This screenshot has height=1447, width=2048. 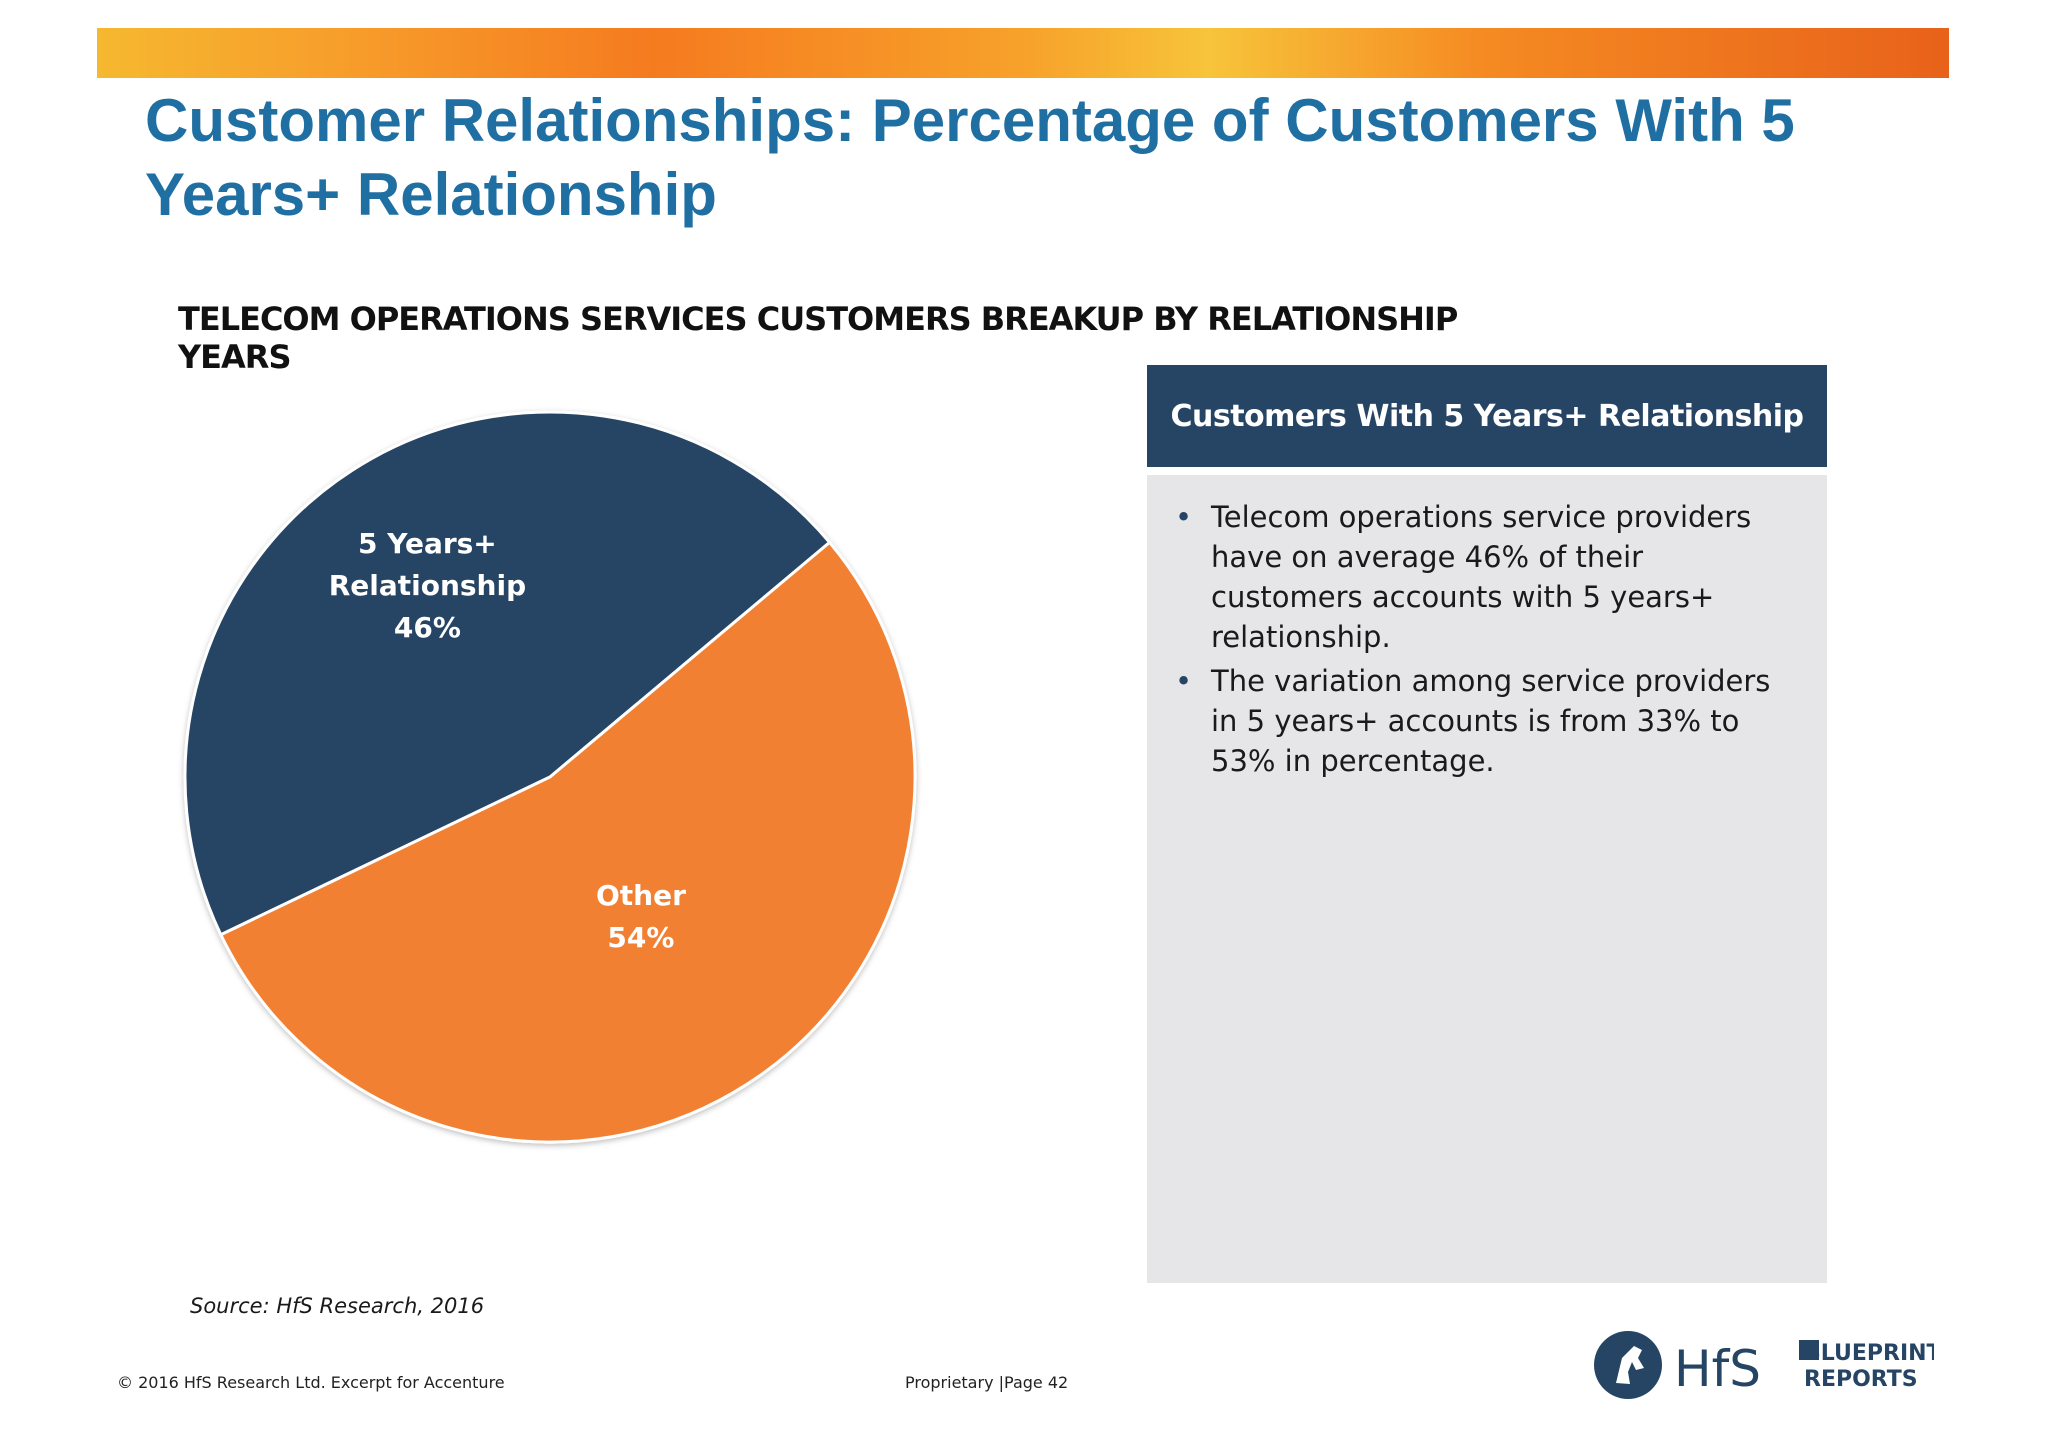 I want to click on logo-square-icon, so click(x=1809, y=1350).